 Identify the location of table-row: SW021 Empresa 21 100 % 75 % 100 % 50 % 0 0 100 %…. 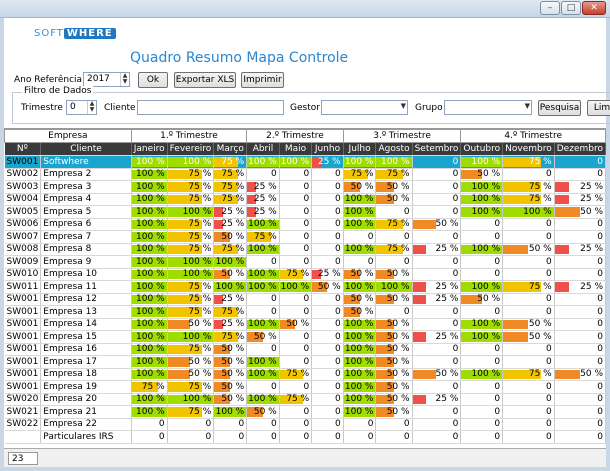
(305, 412).